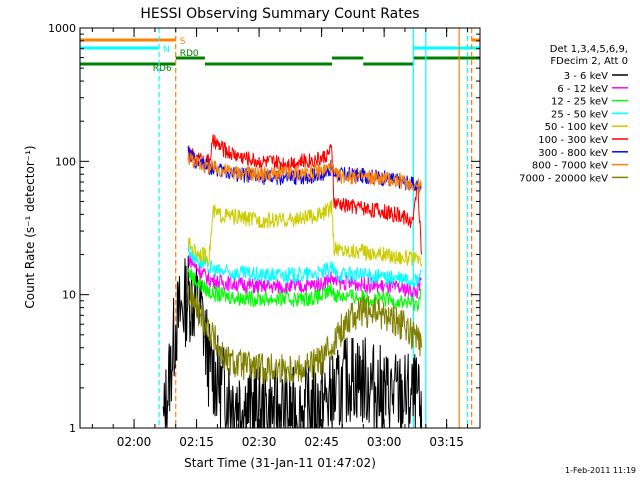  I want to click on legend-entry-label: 25 - 50 keV, so click(579, 114).